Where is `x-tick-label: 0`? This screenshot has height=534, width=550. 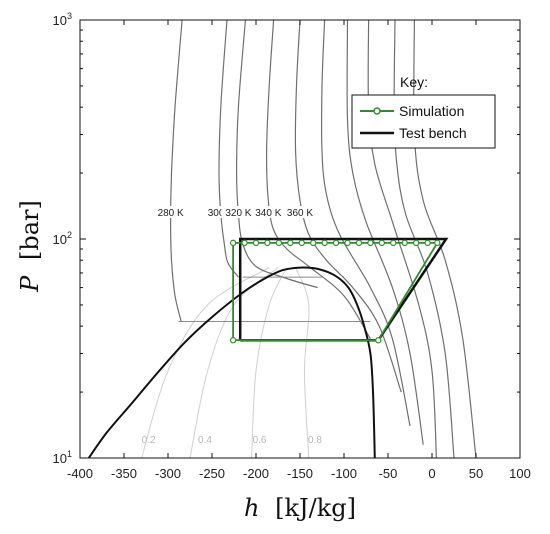
x-tick-label: 0 is located at coordinates (431, 473).